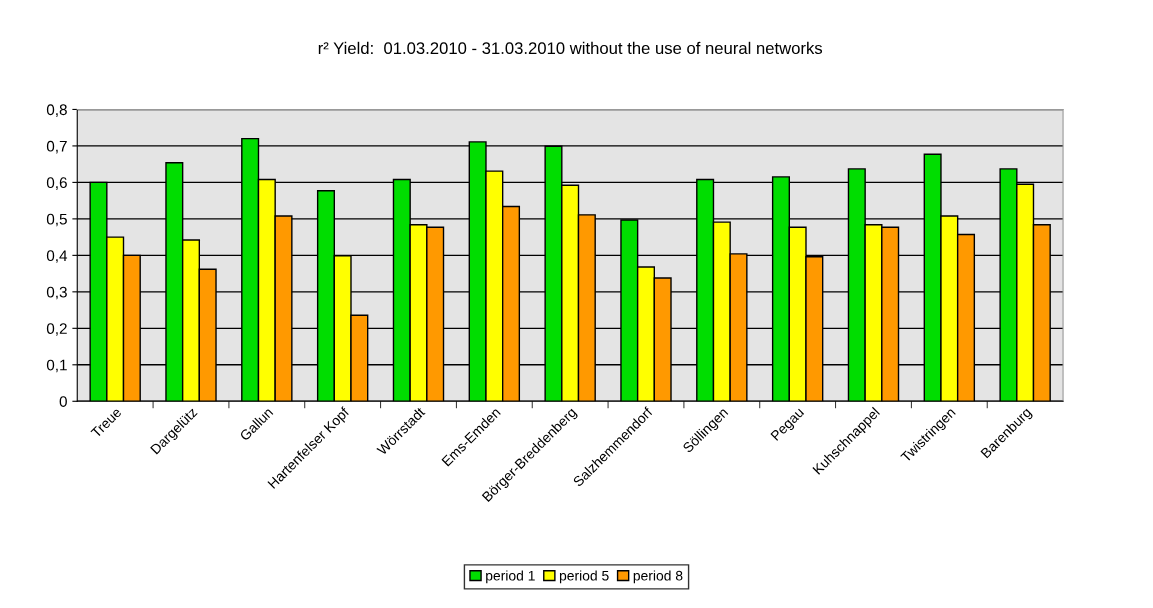  Describe the element at coordinates (570, 48) in the screenshot. I see `chart-title: r² Yield: 01.03.2010 - 31.03.2010 without the use of neural networks` at that location.